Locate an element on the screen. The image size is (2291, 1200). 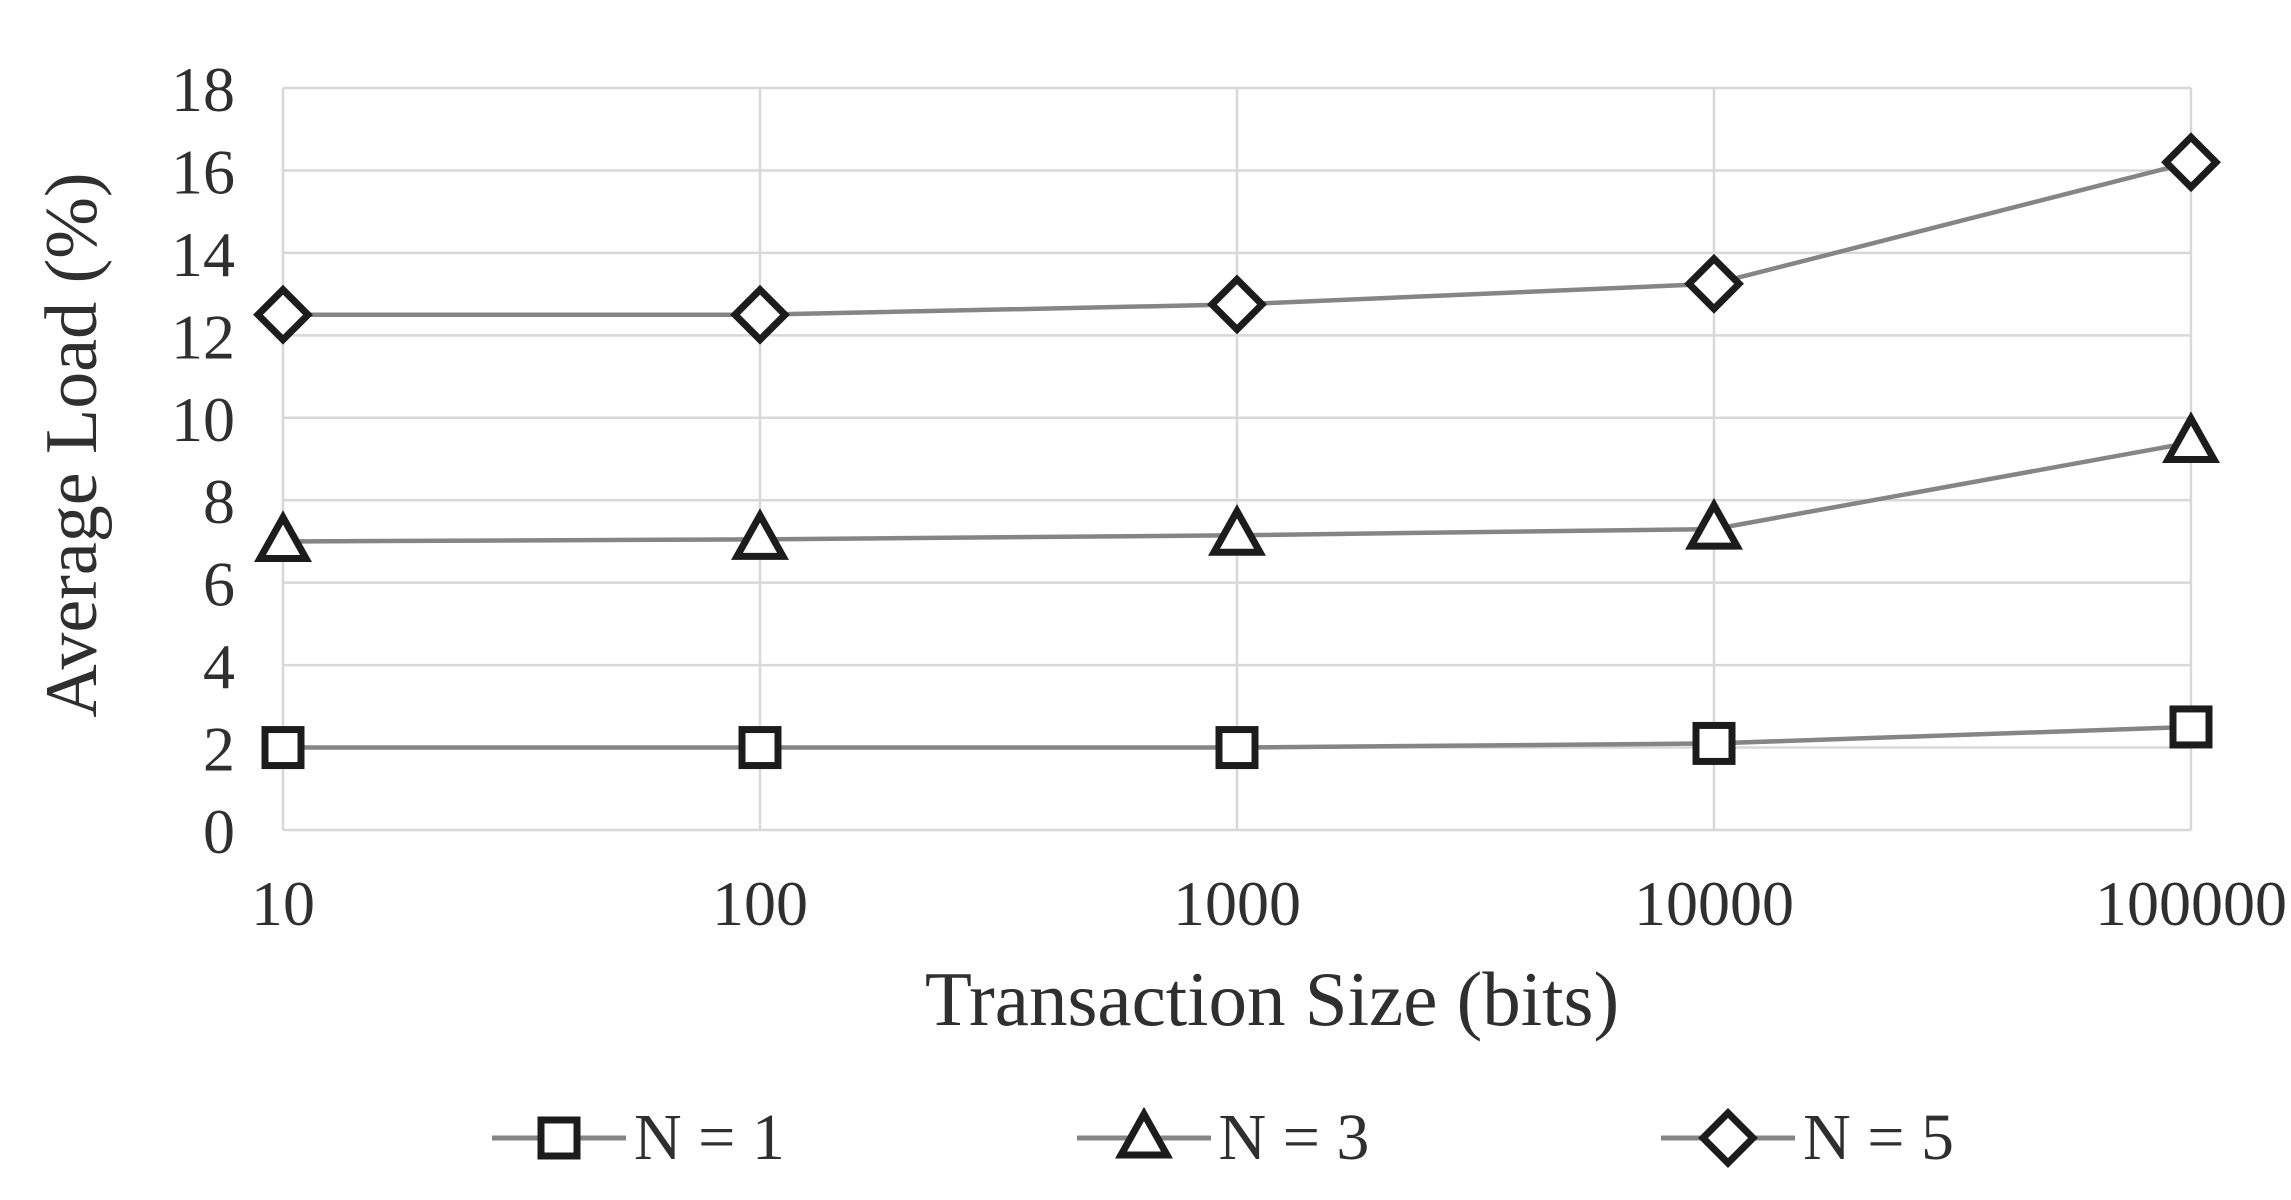
y-tick-label: 12 is located at coordinates (203, 336).